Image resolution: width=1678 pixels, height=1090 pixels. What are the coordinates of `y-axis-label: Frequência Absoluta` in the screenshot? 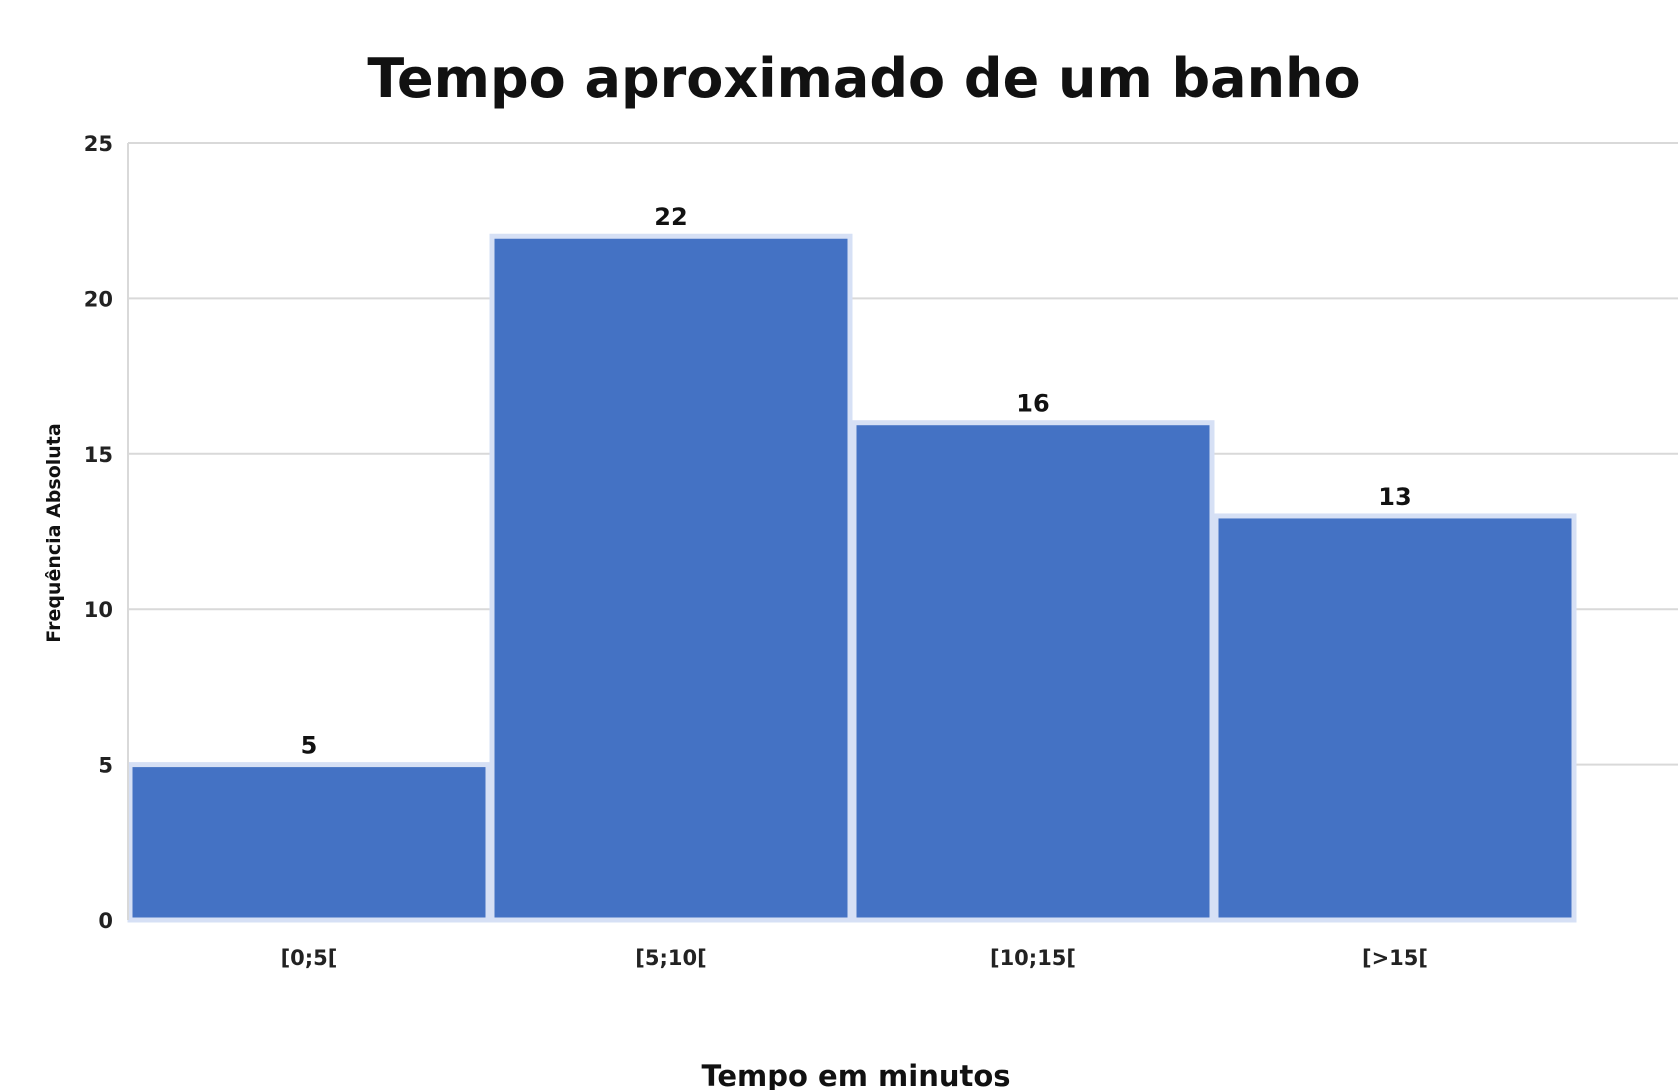 It's located at (54, 532).